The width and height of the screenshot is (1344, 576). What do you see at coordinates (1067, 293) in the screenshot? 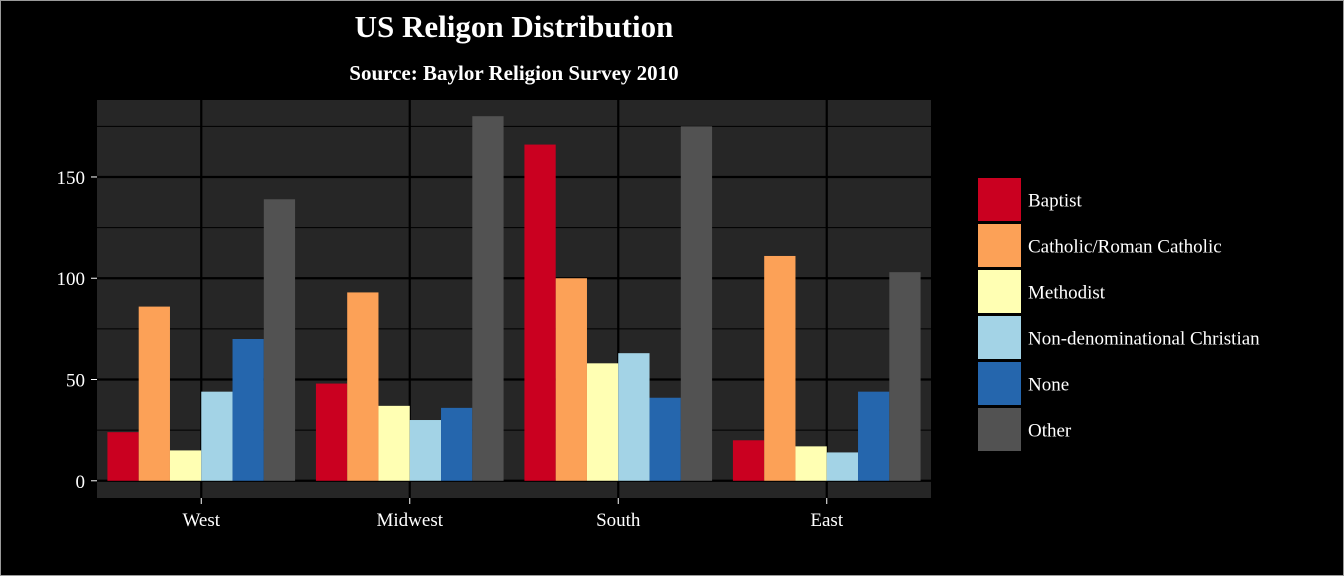
I see `legend-label: Methodist` at bounding box center [1067, 293].